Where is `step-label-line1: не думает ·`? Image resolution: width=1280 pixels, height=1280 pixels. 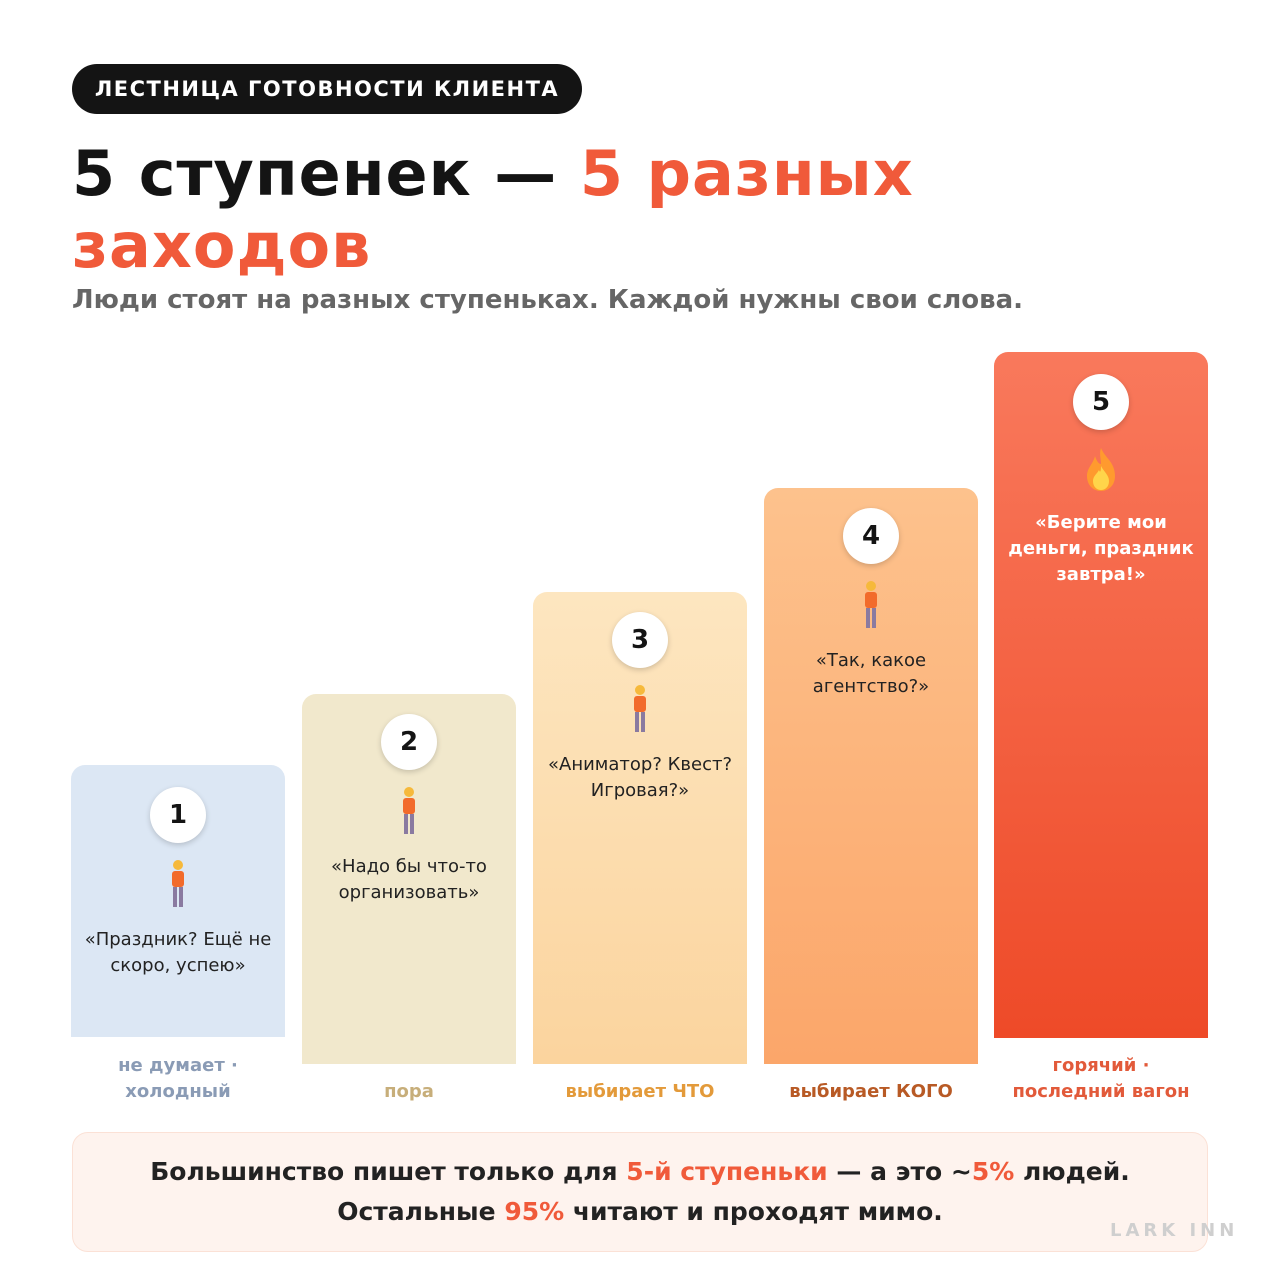 step-label-line1: не думает · is located at coordinates (178, 1065).